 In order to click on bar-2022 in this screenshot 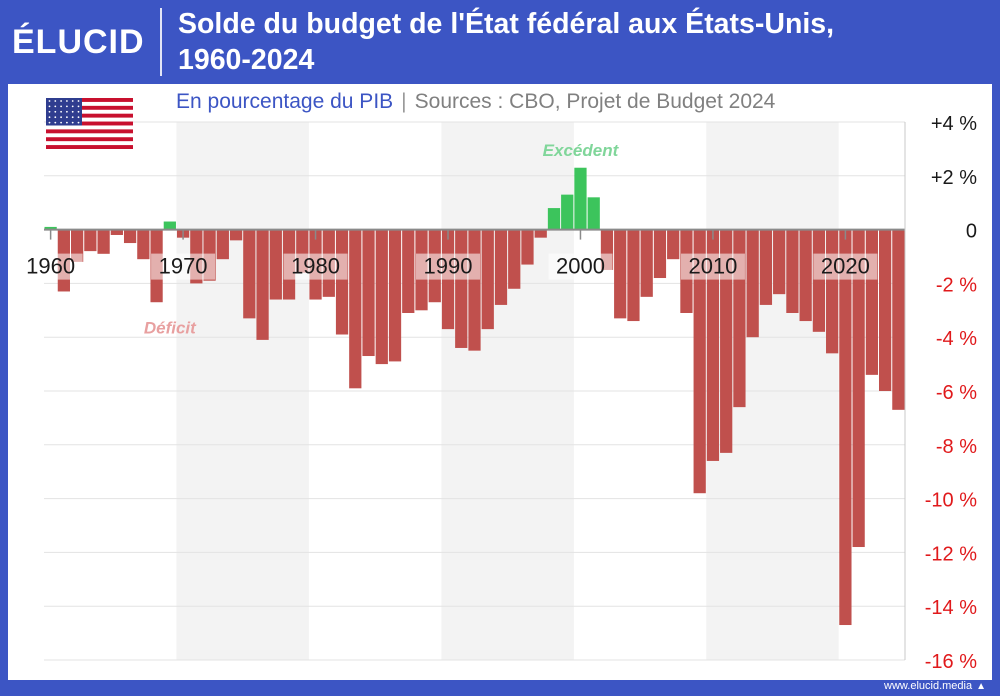, I will do `click(872, 302)`.